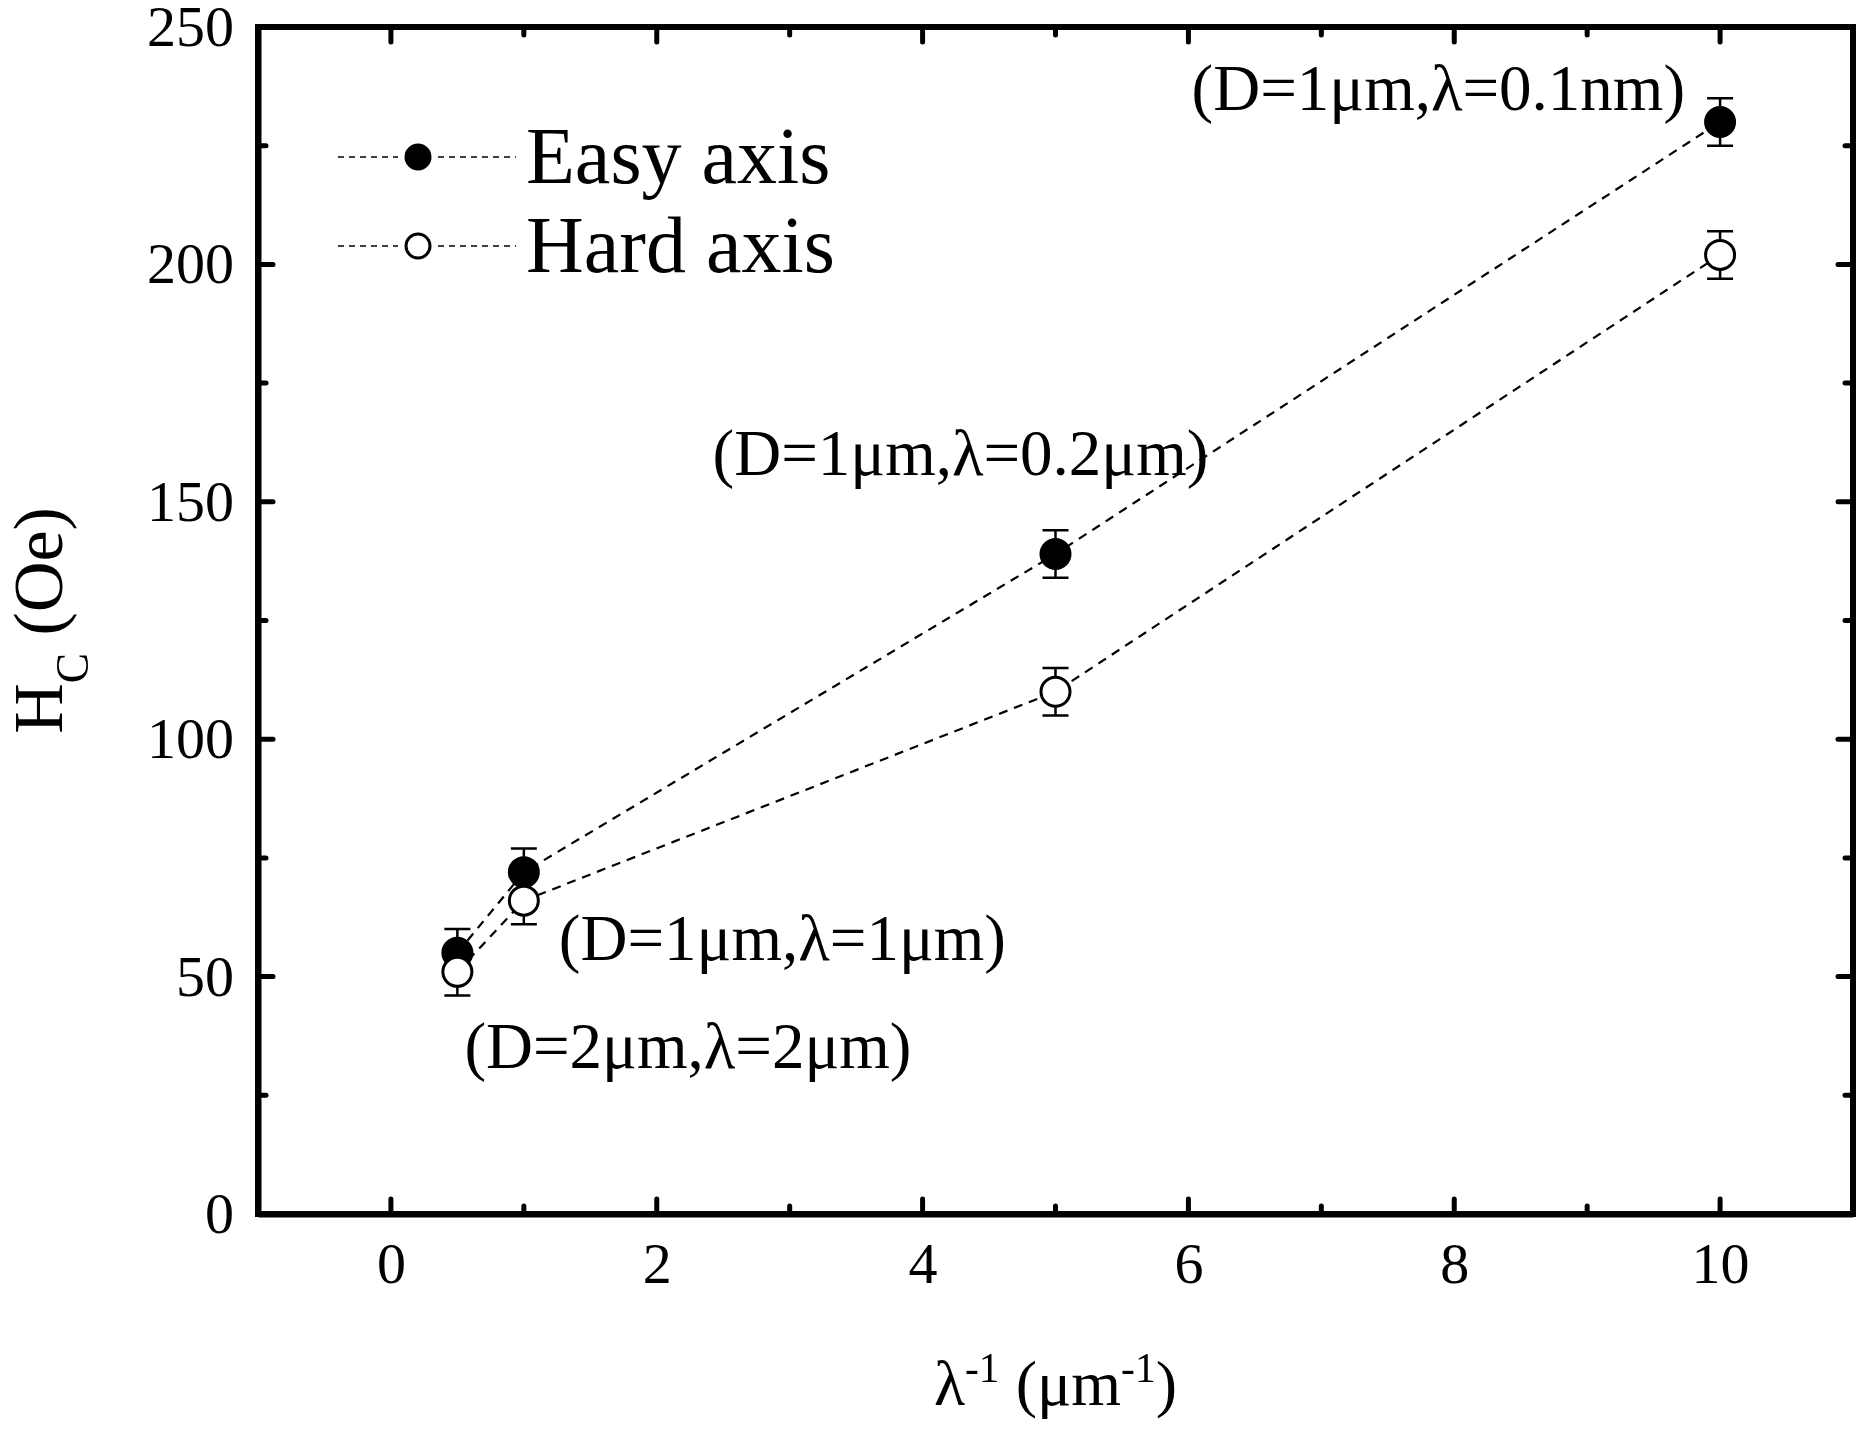 This screenshot has width=1861, height=1433. I want to click on y-tick-label: 100, so click(190, 739).